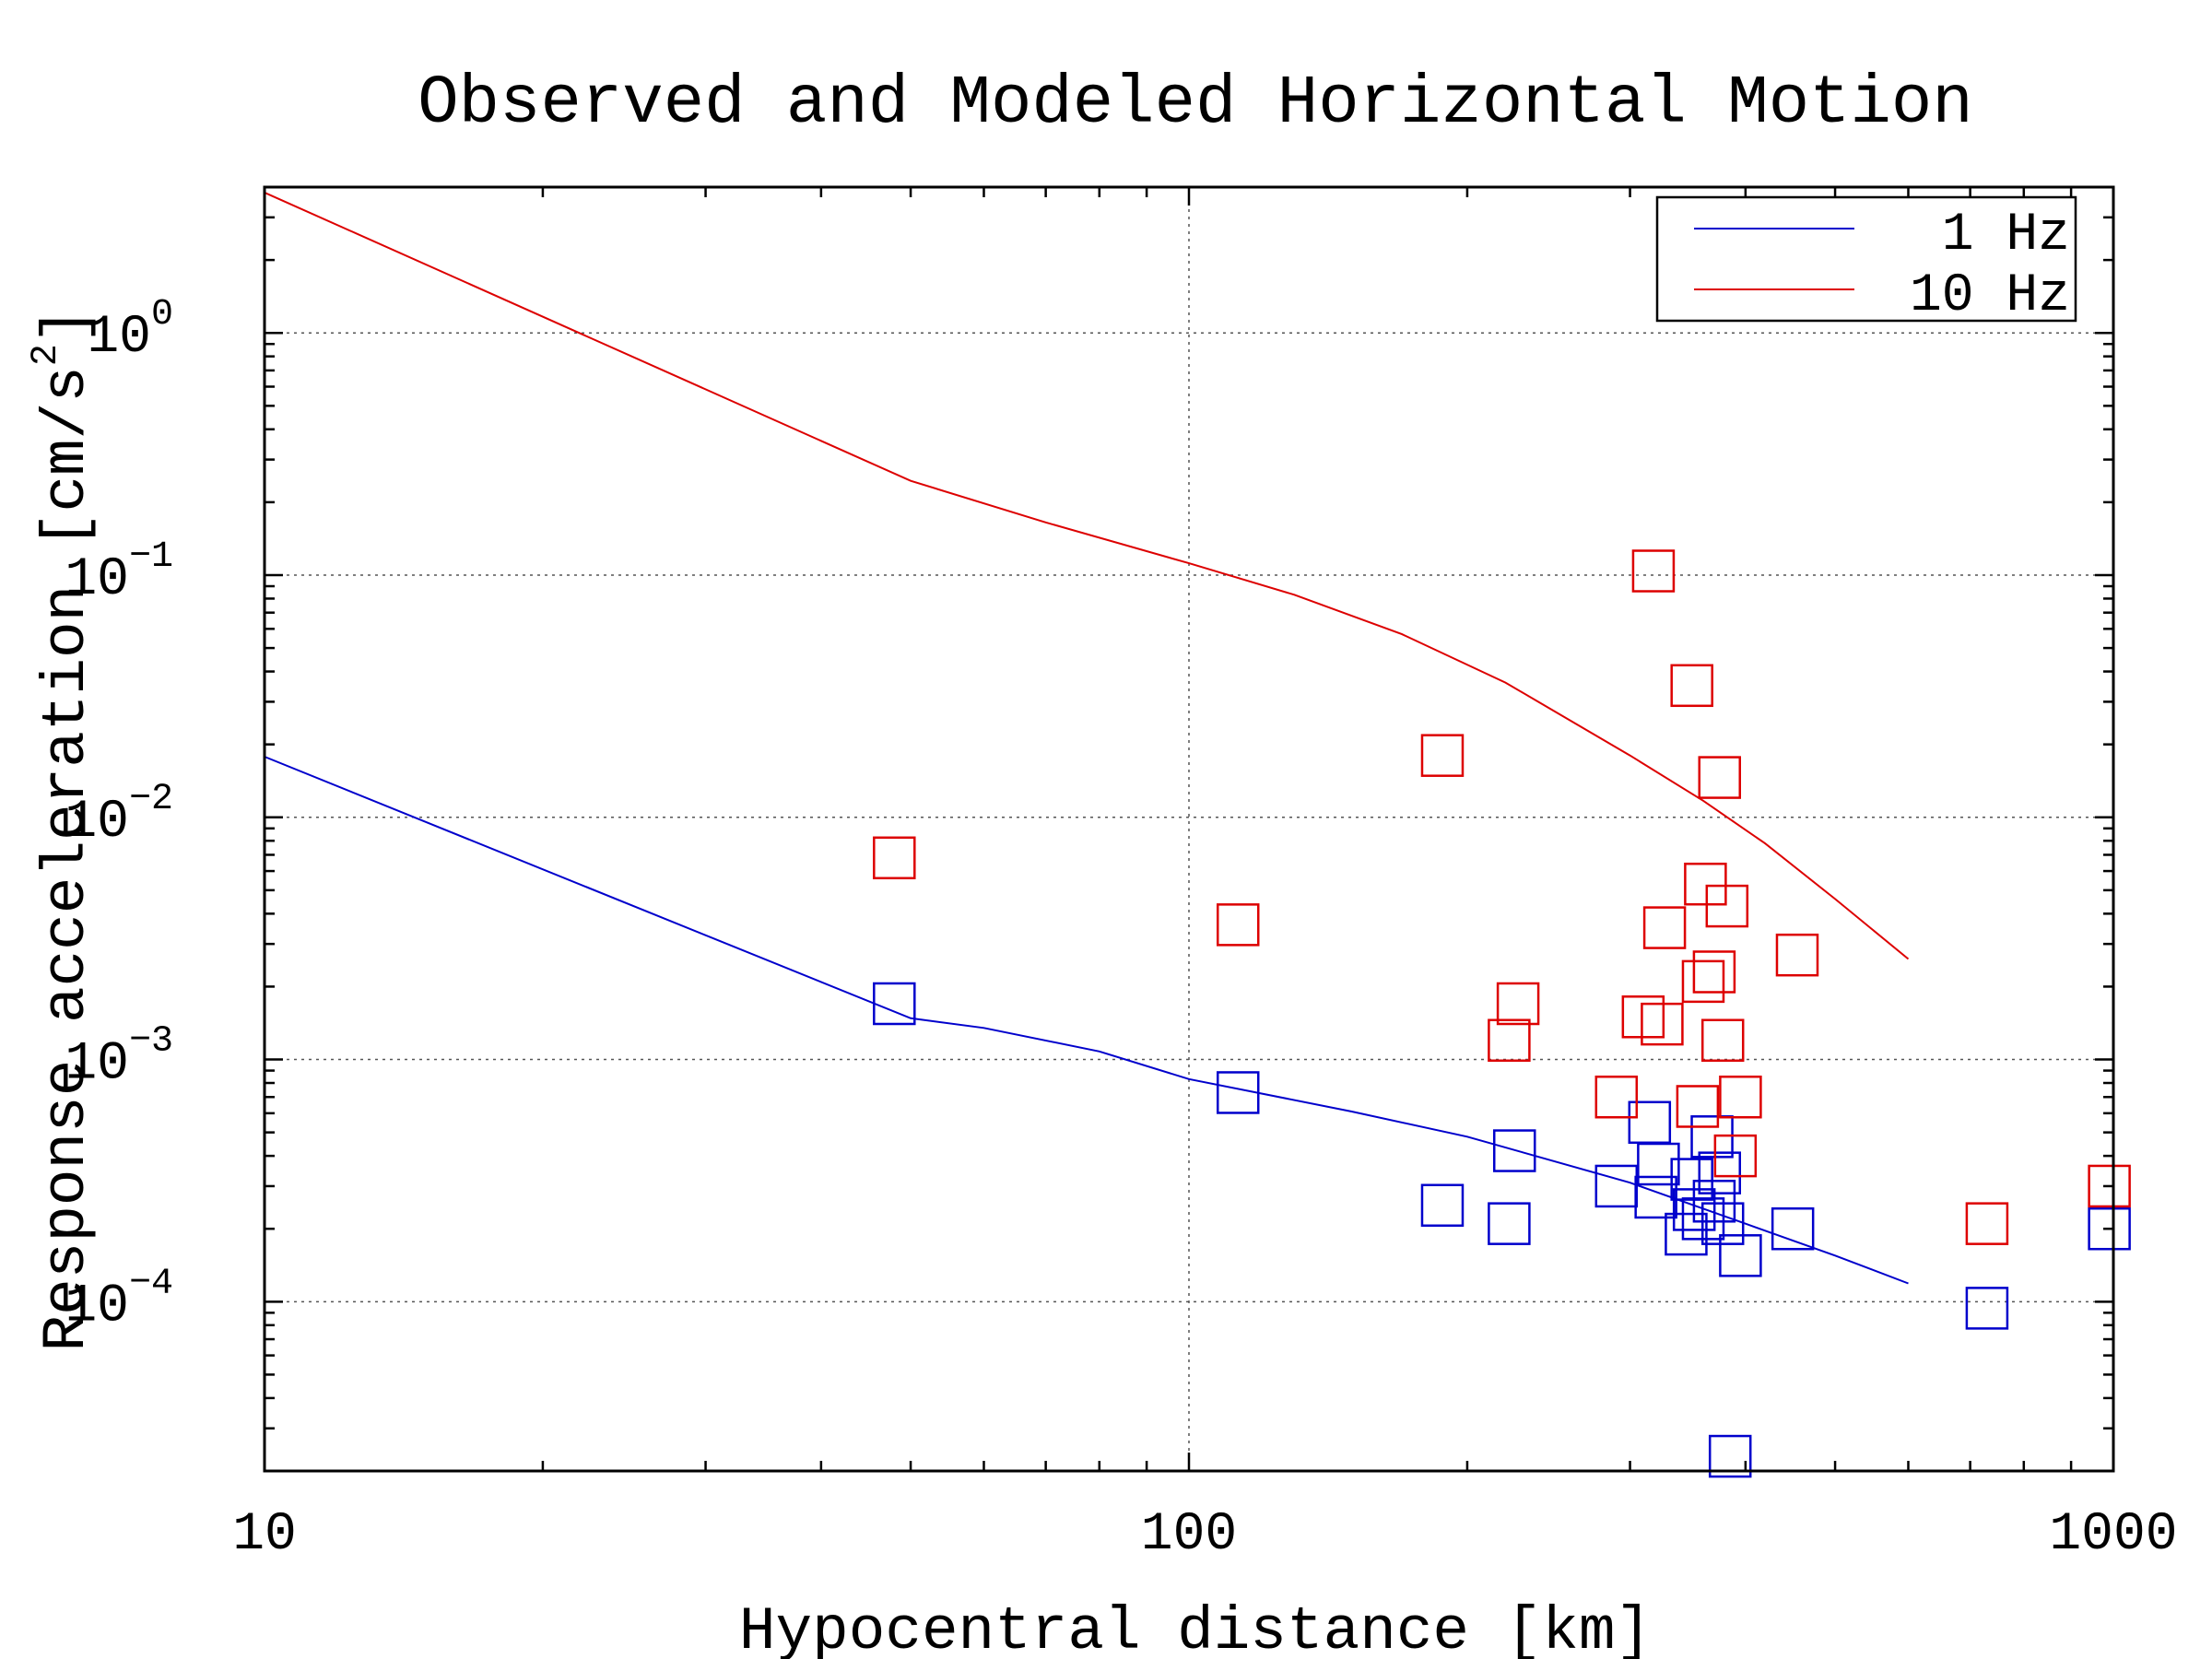 Image resolution: width=2212 pixels, height=1659 pixels. I want to click on legend: 1 Hz 10 Hz, so click(1866, 260).